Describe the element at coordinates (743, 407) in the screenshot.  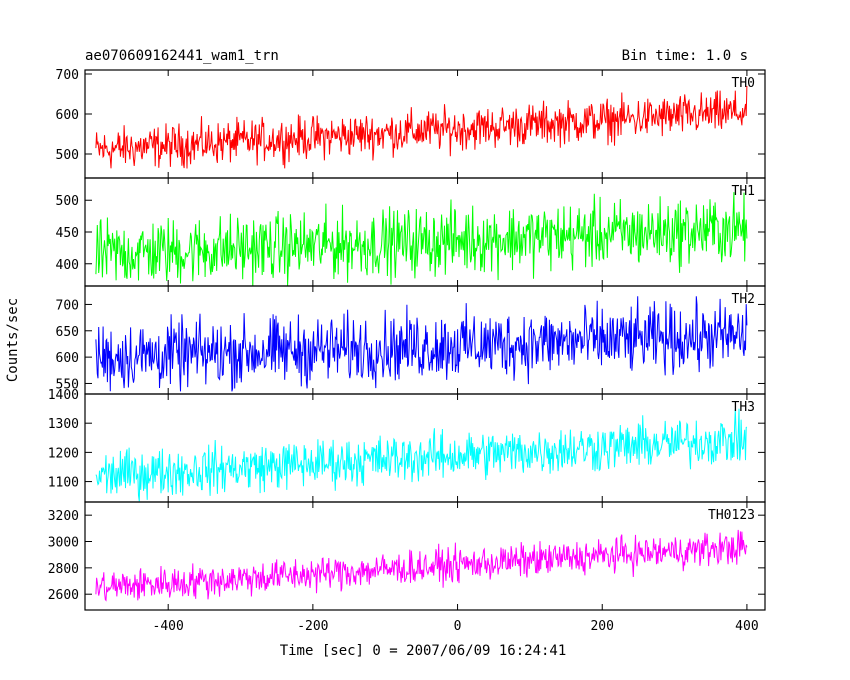
I see `series-label-th3: TH3` at that location.